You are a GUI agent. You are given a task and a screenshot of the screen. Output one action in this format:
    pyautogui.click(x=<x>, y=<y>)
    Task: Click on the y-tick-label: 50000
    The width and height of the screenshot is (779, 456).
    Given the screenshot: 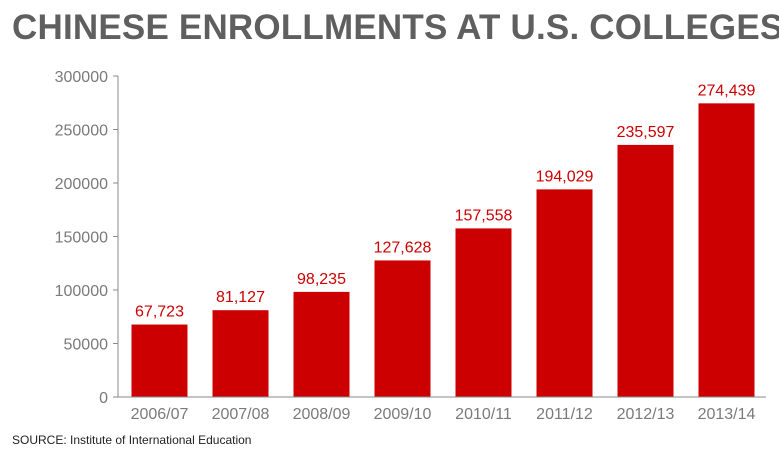 What is the action you would take?
    pyautogui.click(x=86, y=345)
    